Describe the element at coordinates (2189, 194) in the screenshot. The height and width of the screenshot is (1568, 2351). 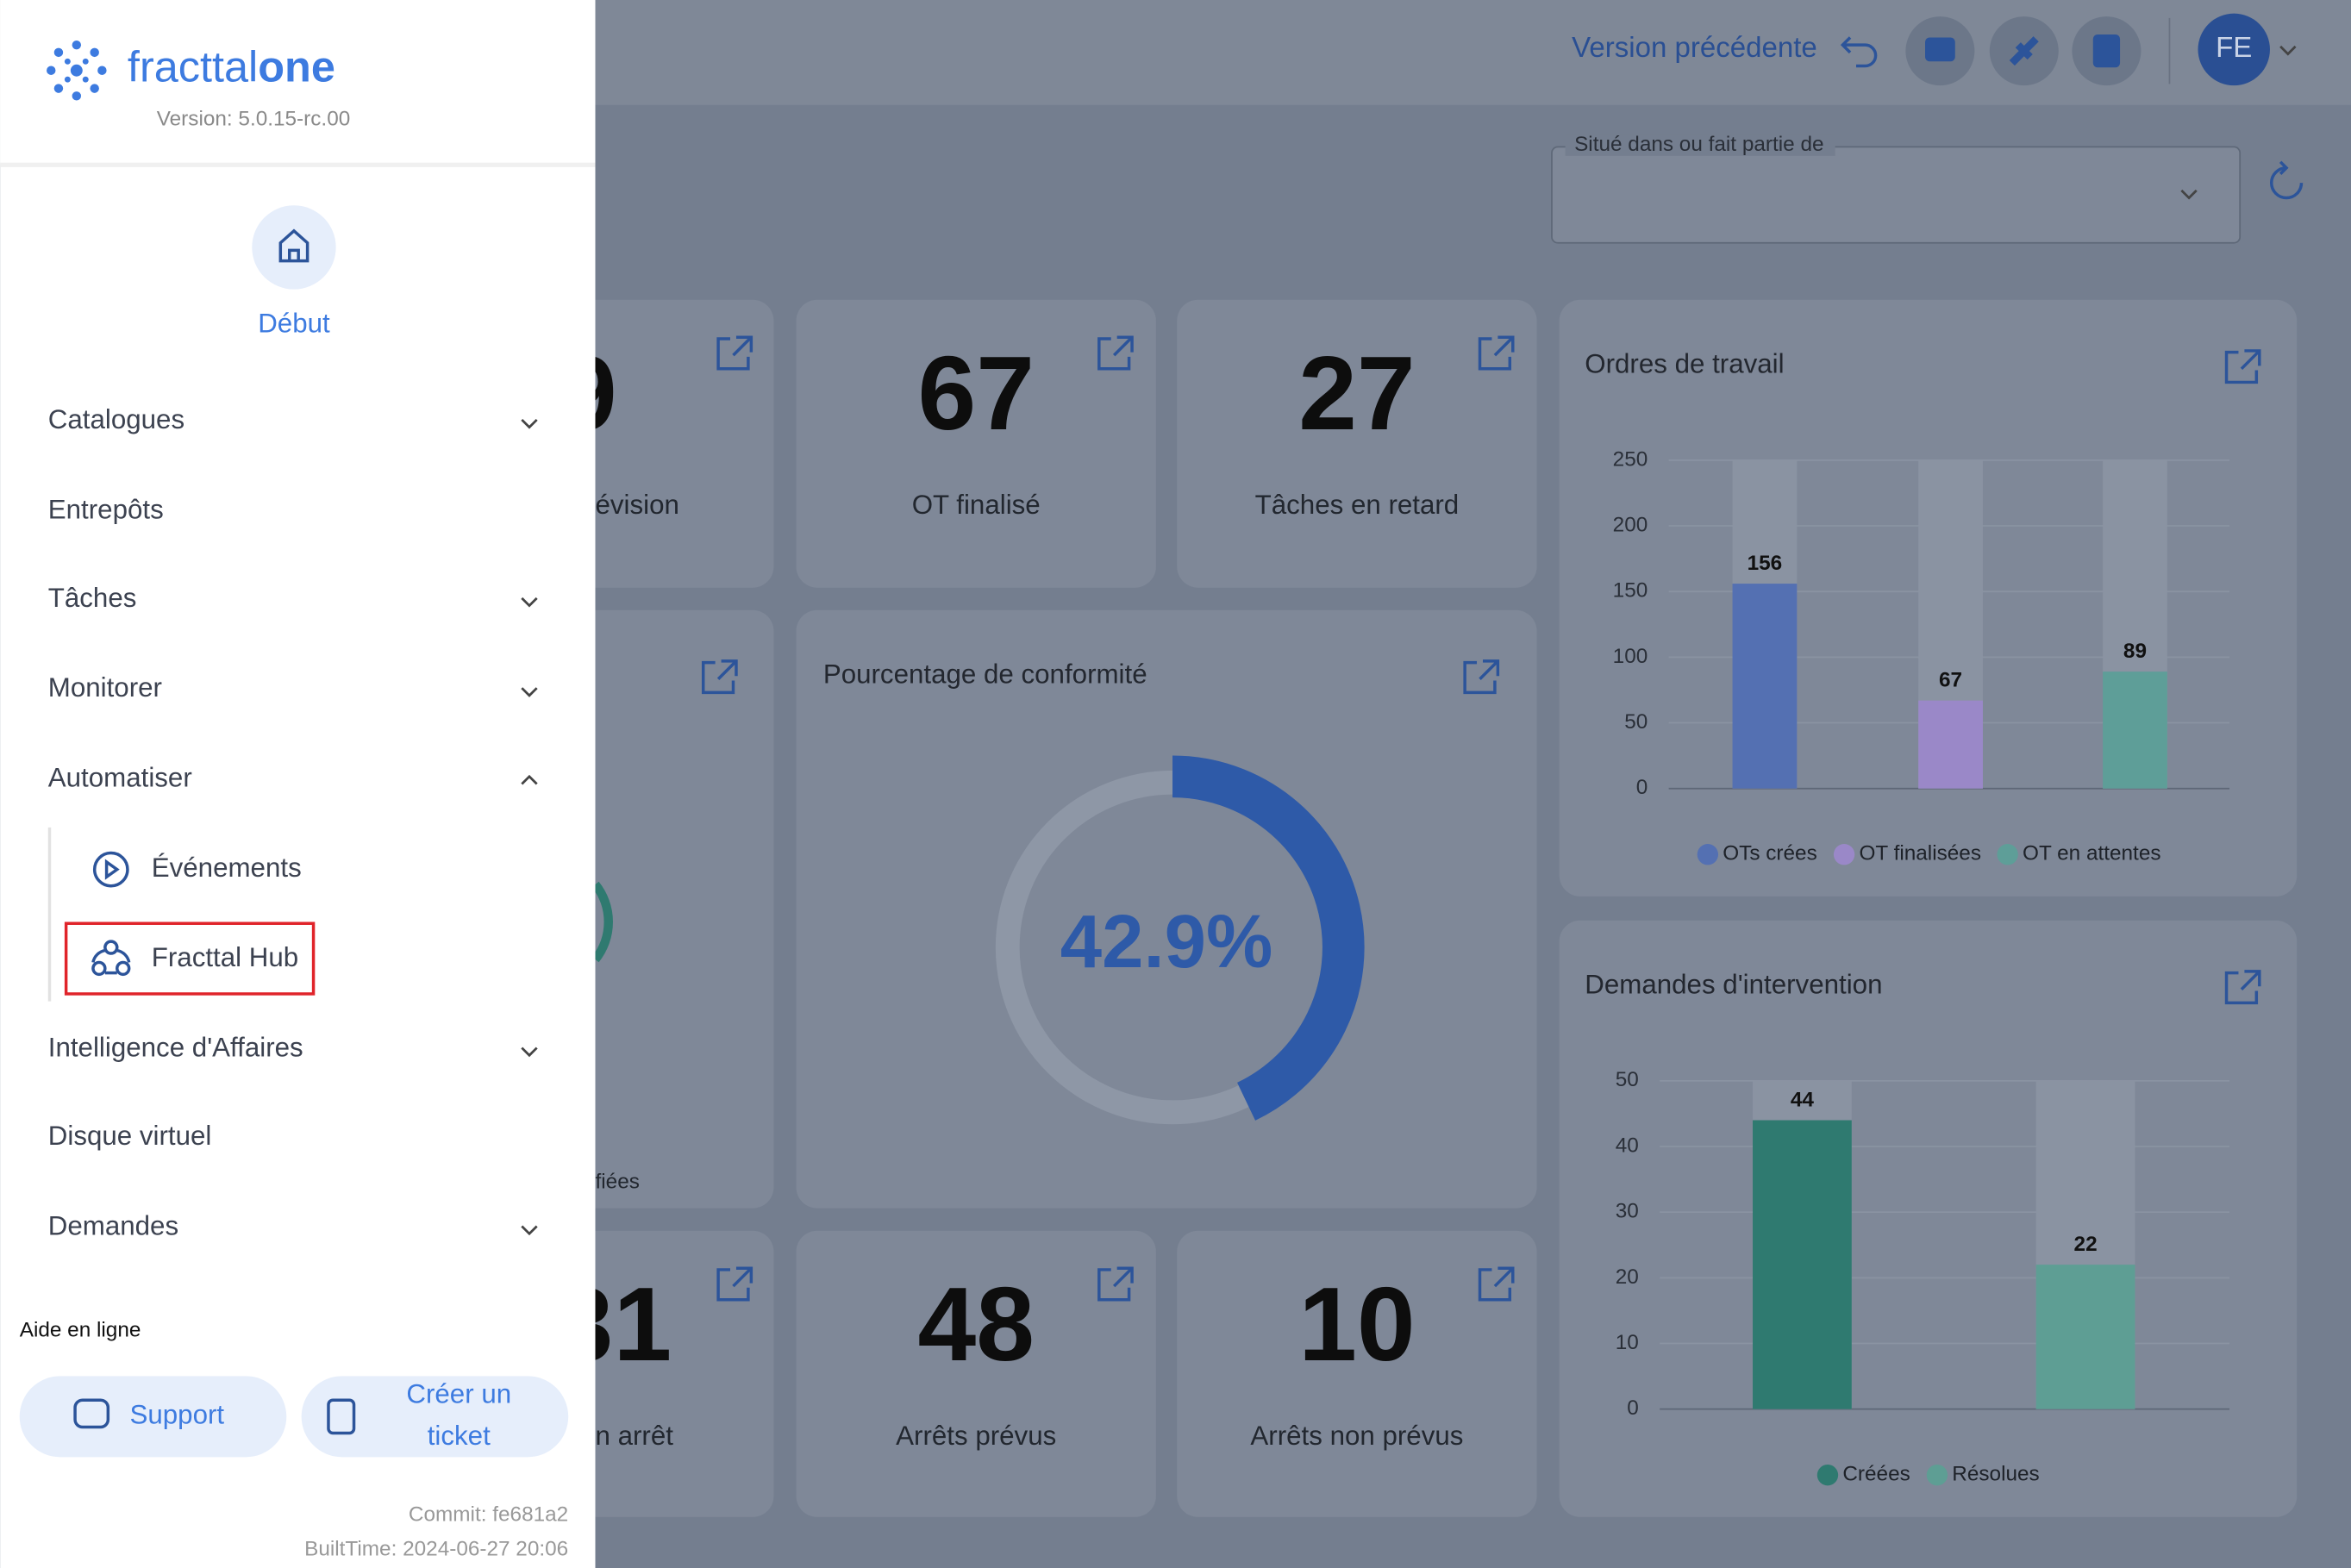
I see `select-chevron` at that location.